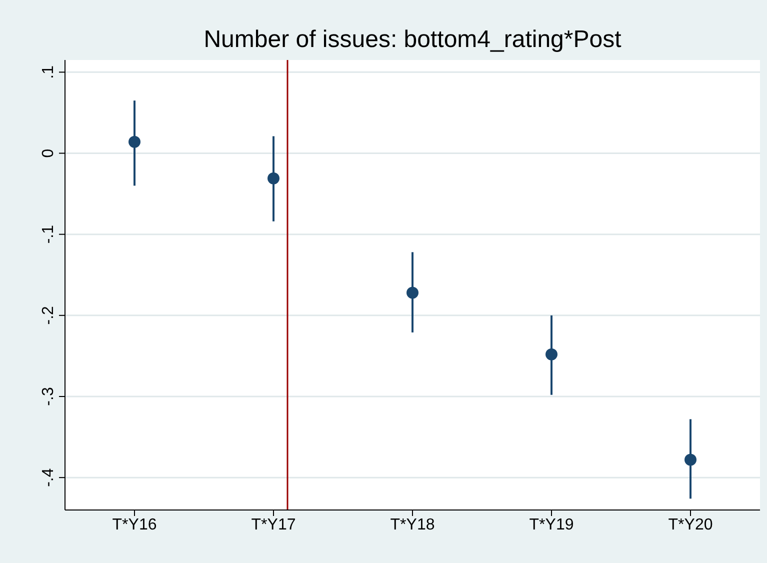  What do you see at coordinates (48, 72) in the screenshot?
I see `y-tick-label: .1` at bounding box center [48, 72].